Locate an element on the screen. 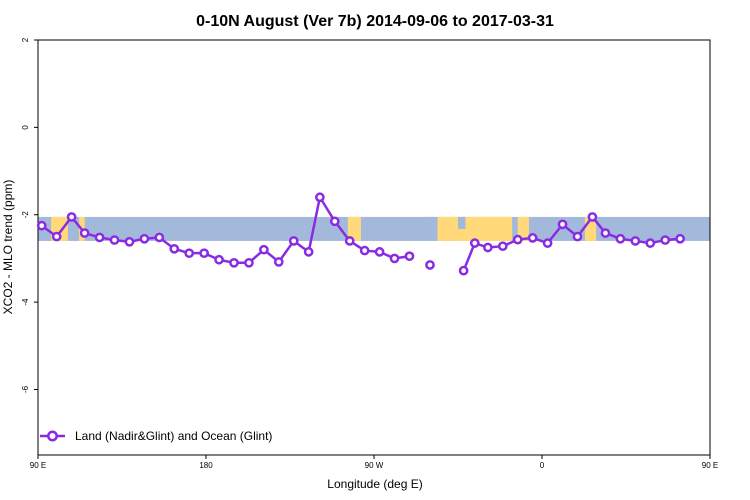 This screenshot has width=750, height=500. legend-label: Land (Nadir&Glint) and Ocean (Glint) is located at coordinates (173, 436).